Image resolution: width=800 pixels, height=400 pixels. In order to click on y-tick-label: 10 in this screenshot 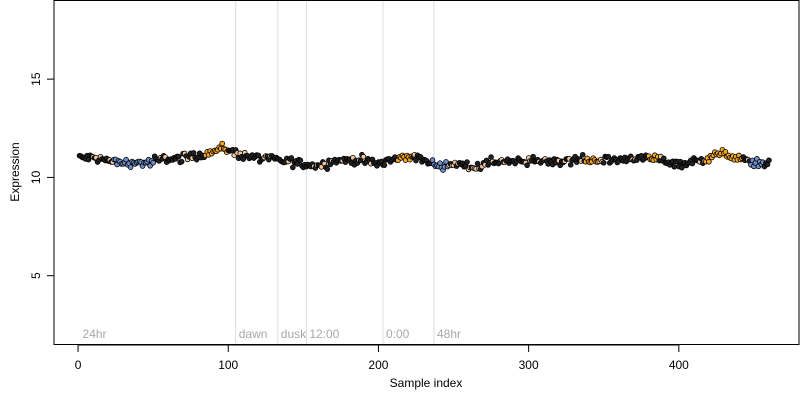, I will do `click(36, 177)`.